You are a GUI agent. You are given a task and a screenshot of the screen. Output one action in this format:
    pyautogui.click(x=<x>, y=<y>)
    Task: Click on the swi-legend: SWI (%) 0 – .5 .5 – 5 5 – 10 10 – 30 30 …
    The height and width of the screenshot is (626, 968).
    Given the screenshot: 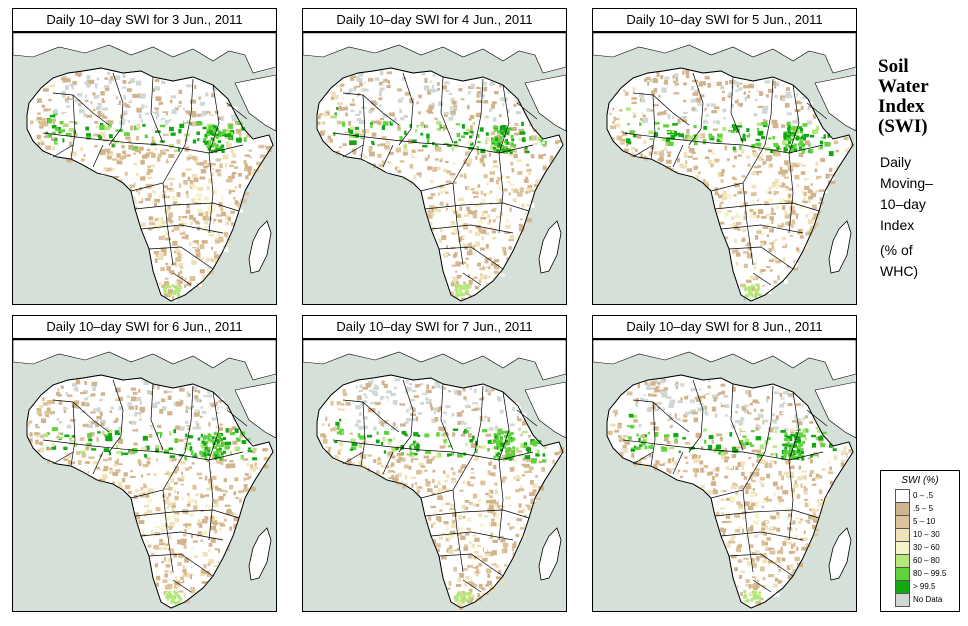 What is the action you would take?
    pyautogui.click(x=920, y=541)
    